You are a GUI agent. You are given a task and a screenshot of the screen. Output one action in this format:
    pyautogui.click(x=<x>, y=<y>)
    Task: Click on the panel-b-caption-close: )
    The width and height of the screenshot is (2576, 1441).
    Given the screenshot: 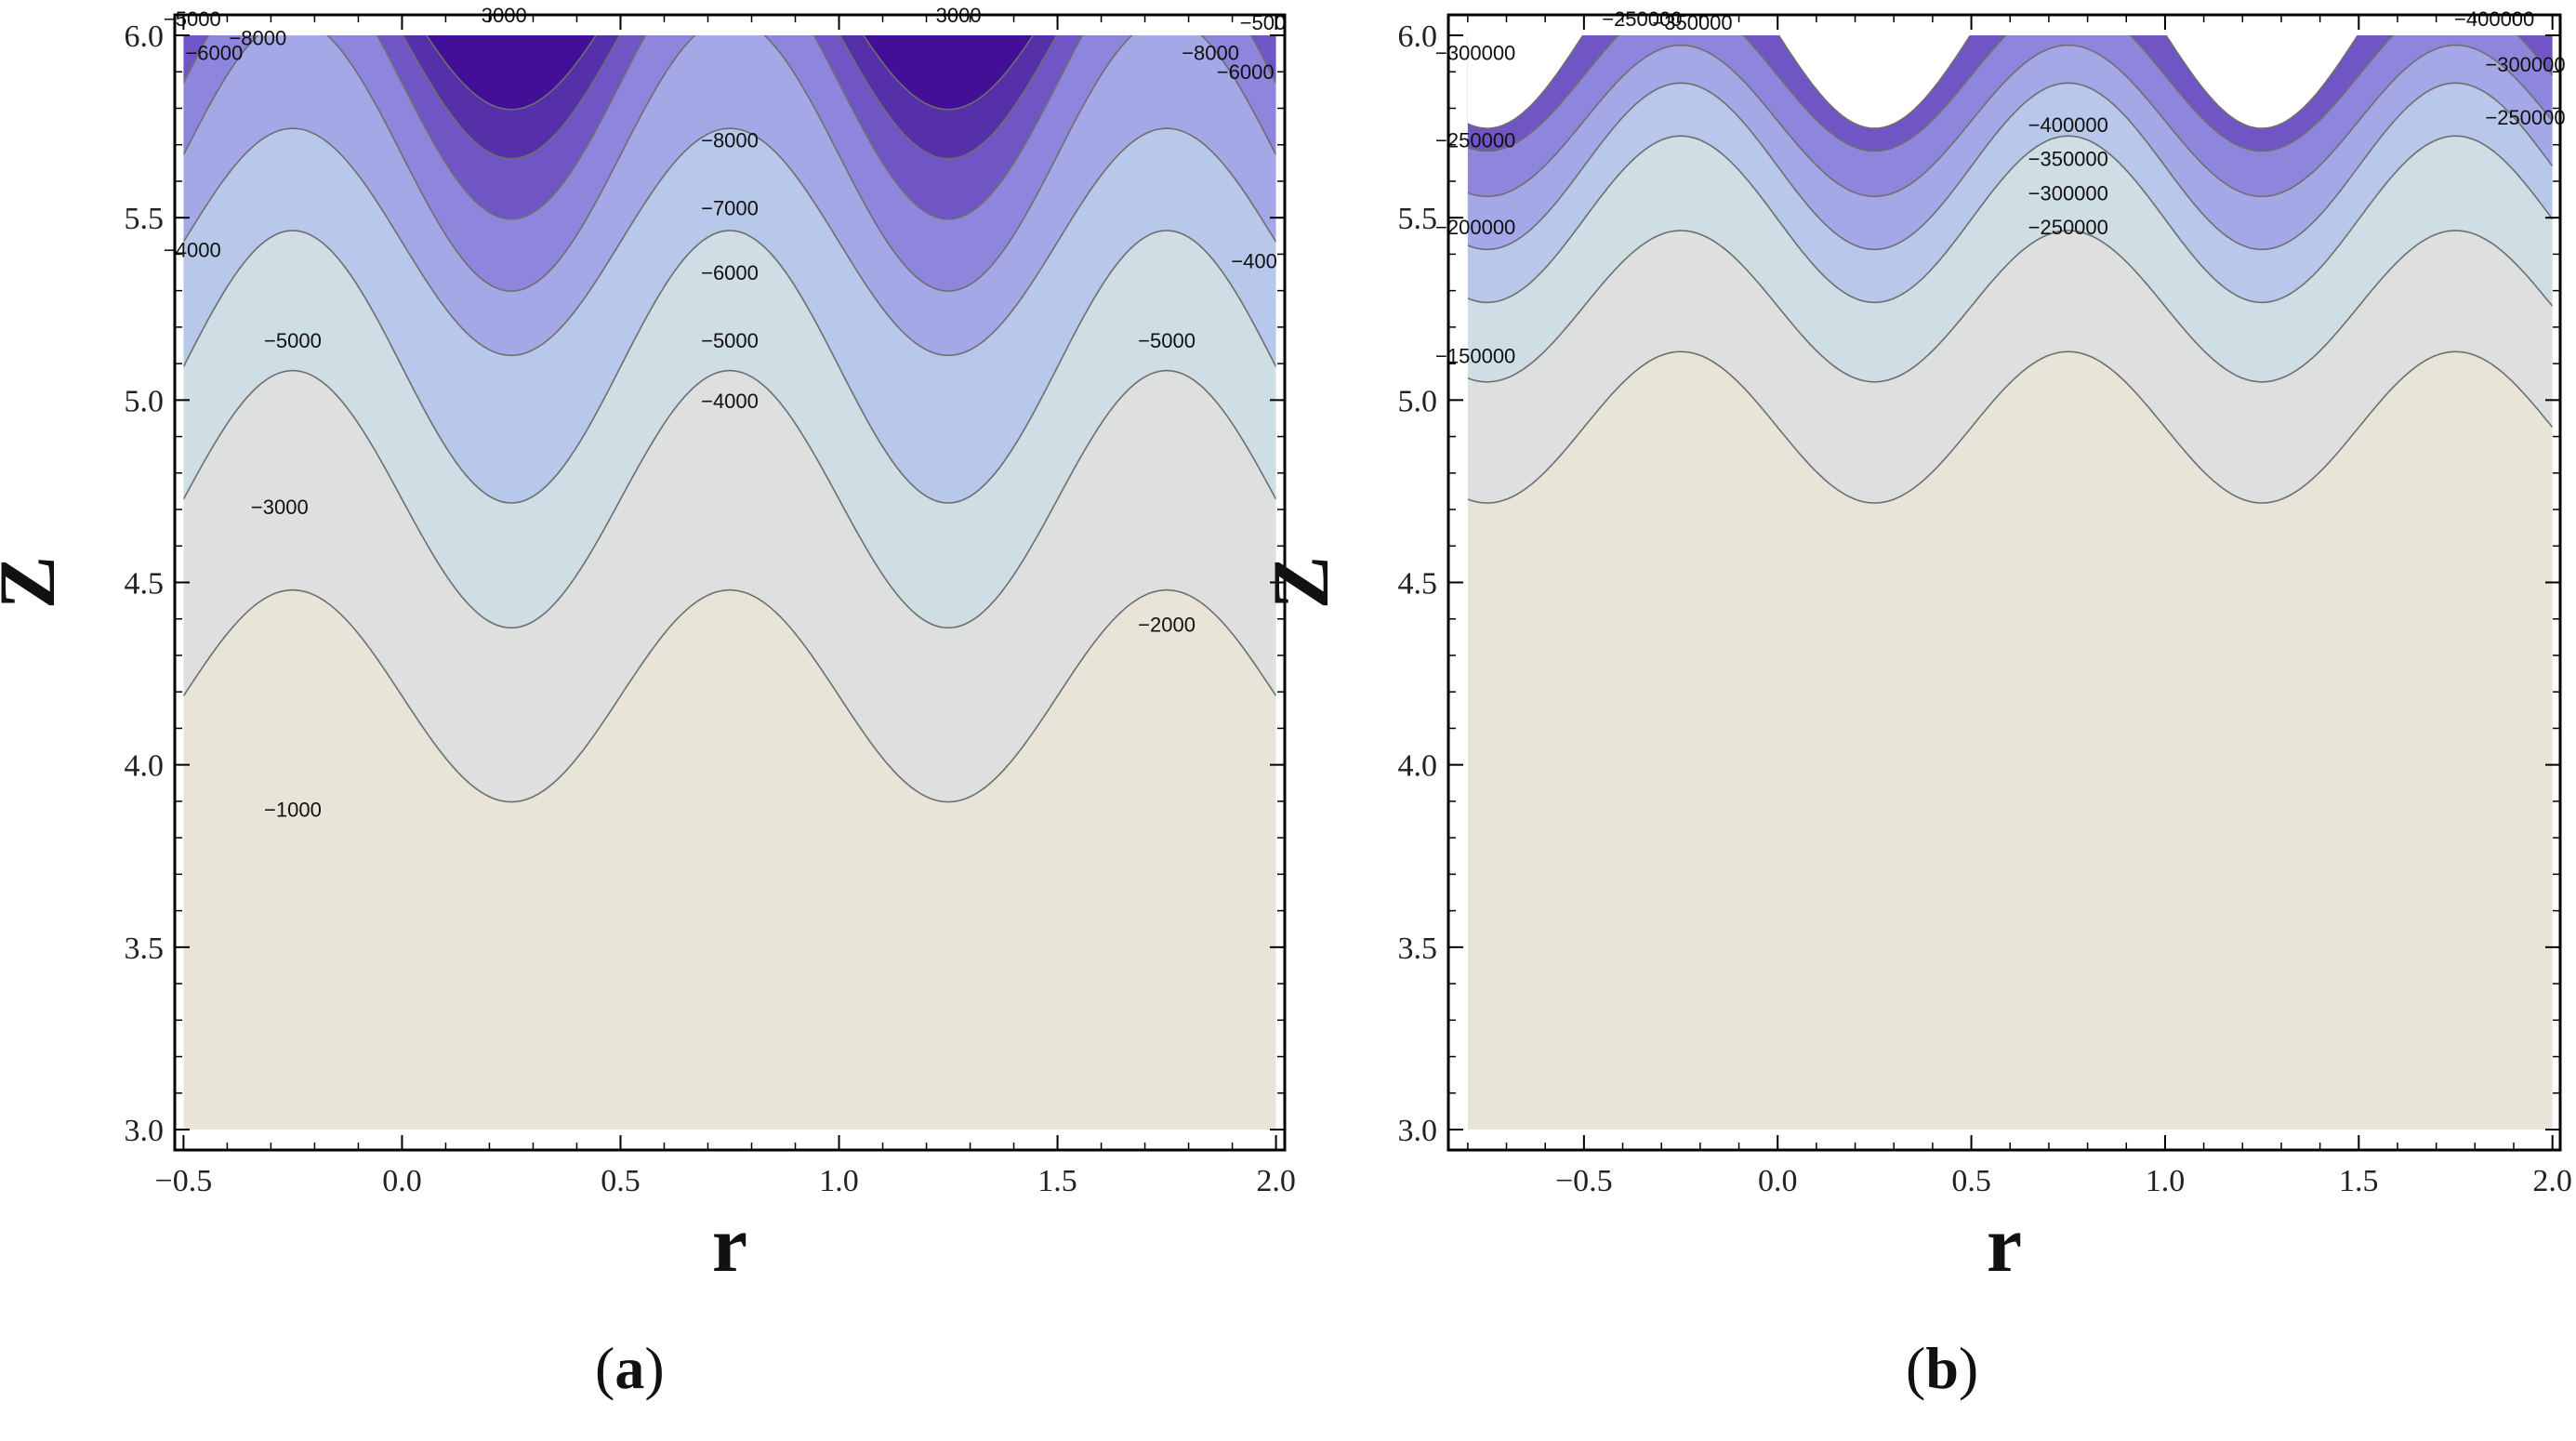 What is the action you would take?
    pyautogui.click(x=1968, y=1368)
    